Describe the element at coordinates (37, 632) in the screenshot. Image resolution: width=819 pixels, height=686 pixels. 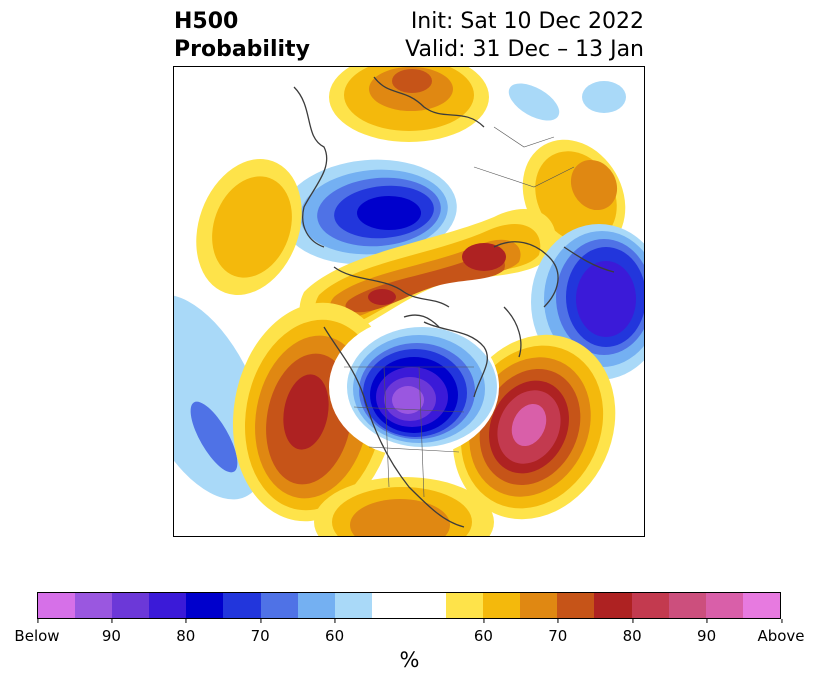
I see `colorbar-tick-label: Below` at that location.